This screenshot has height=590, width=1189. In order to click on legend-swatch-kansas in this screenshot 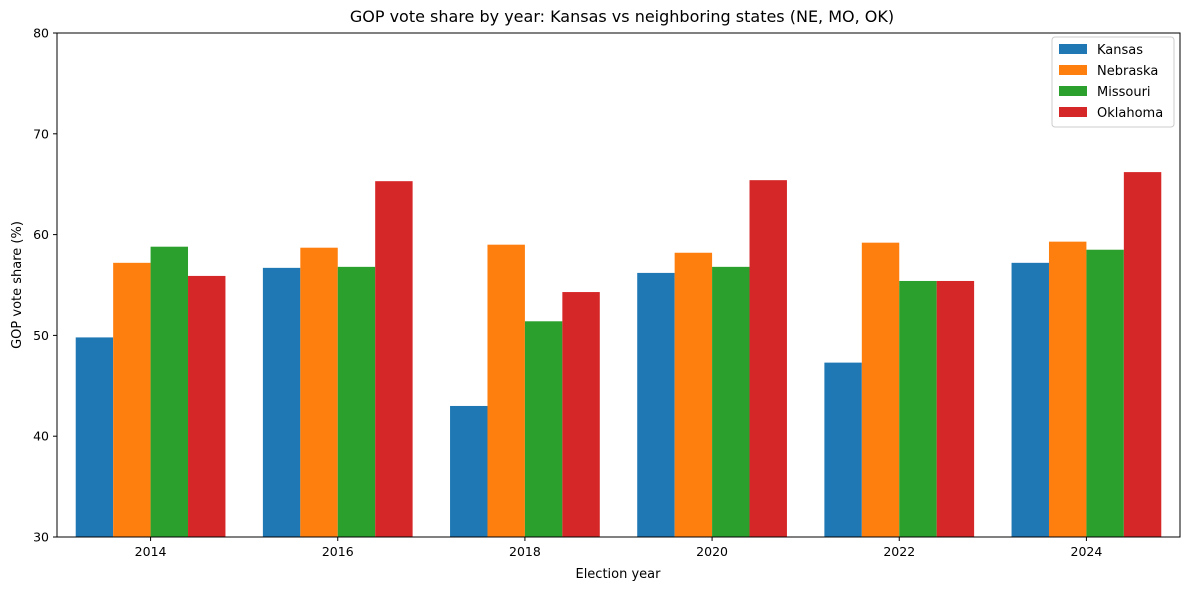, I will do `click(1073, 49)`.